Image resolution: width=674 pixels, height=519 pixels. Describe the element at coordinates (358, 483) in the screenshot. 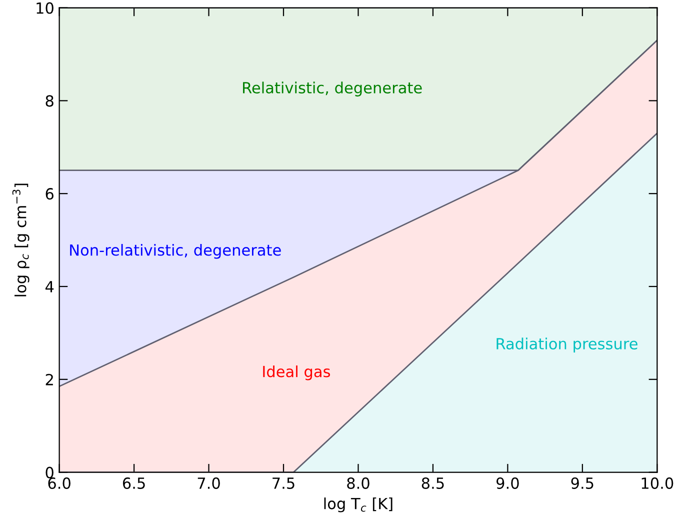

I see `x-tick-label: 8.0` at that location.